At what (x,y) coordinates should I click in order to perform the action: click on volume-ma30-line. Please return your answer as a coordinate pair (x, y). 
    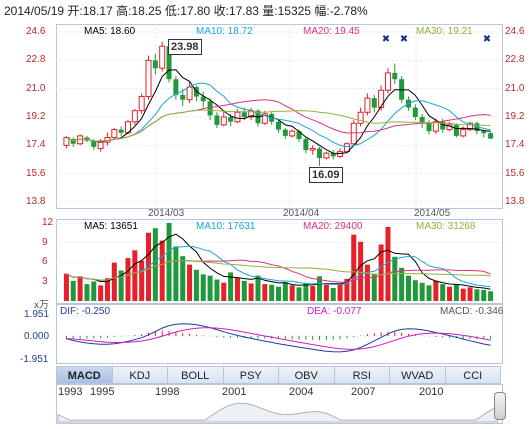
    Looking at the image, I should click on (278, 270).